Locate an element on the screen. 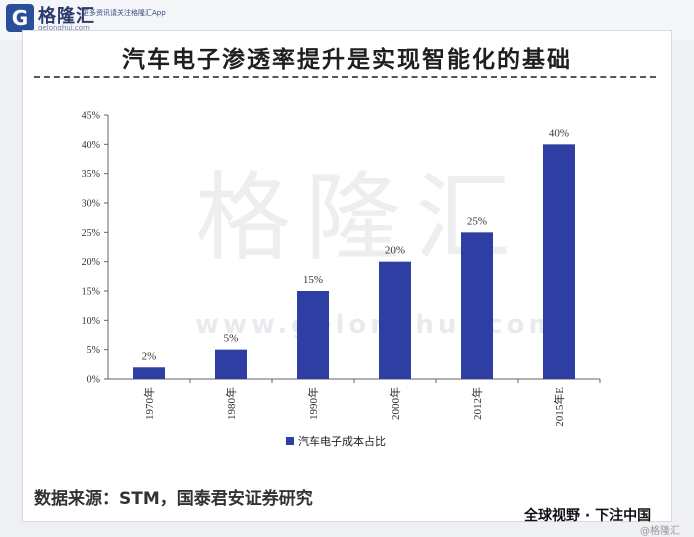  y-tick-label: 20% is located at coordinates (91, 262).